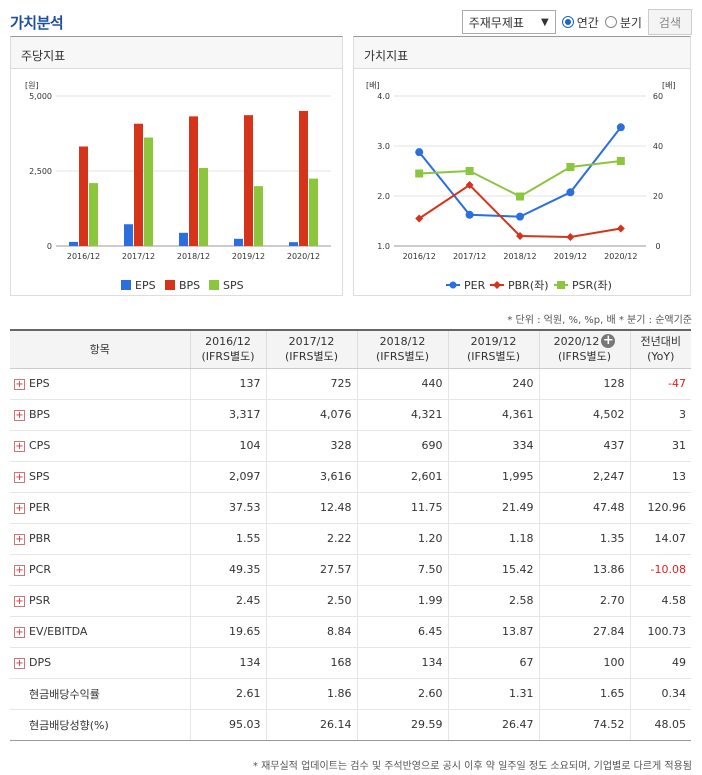 Image resolution: width=702 pixels, height=775 pixels. Describe the element at coordinates (522, 53) in the screenshot. I see `panel-title: 가치지표` at that location.